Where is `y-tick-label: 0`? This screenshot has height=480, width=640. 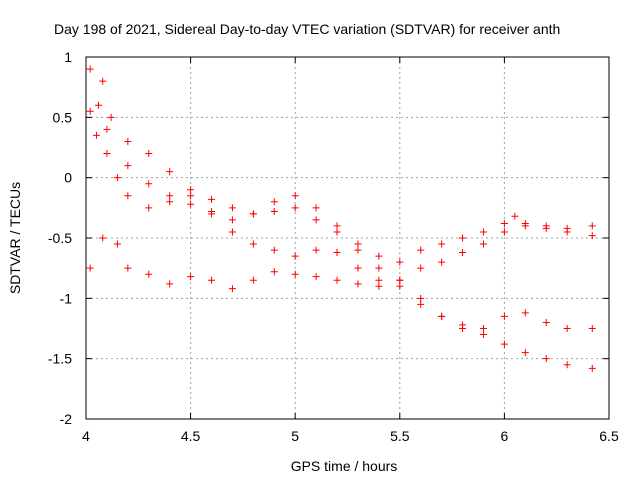 y-tick-label: 0 is located at coordinates (68, 178).